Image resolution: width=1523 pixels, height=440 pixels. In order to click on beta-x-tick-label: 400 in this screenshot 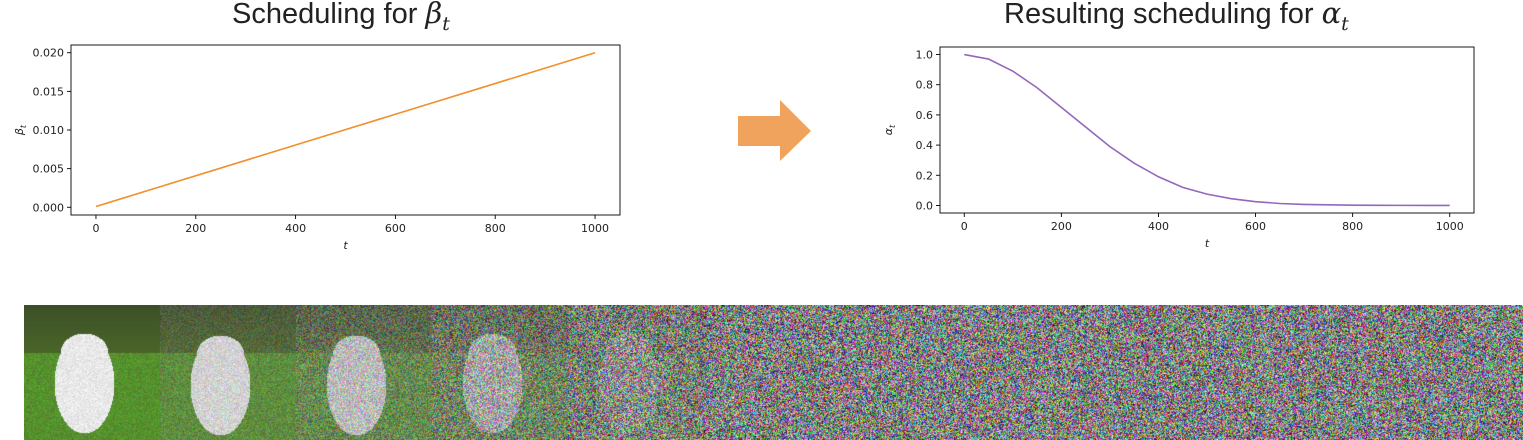, I will do `click(295, 228)`.